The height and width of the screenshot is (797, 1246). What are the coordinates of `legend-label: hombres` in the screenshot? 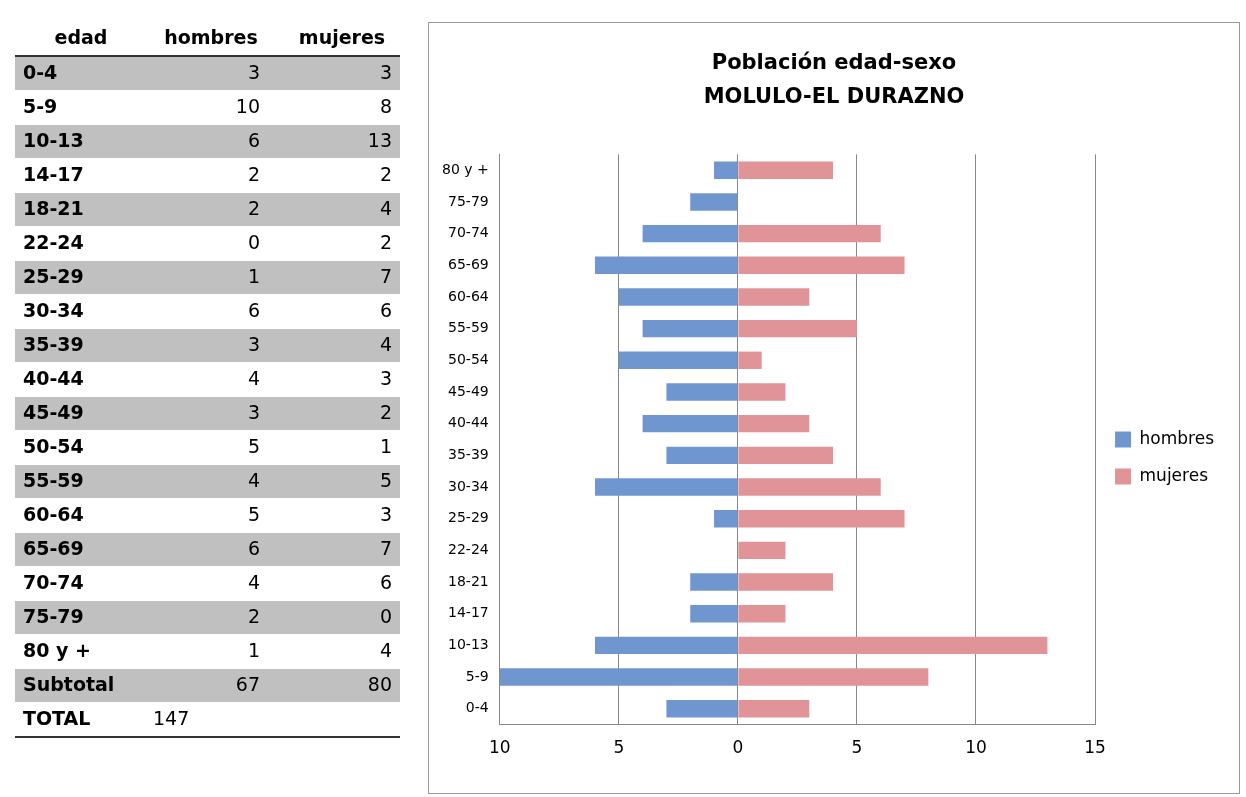 It's located at (1177, 437).